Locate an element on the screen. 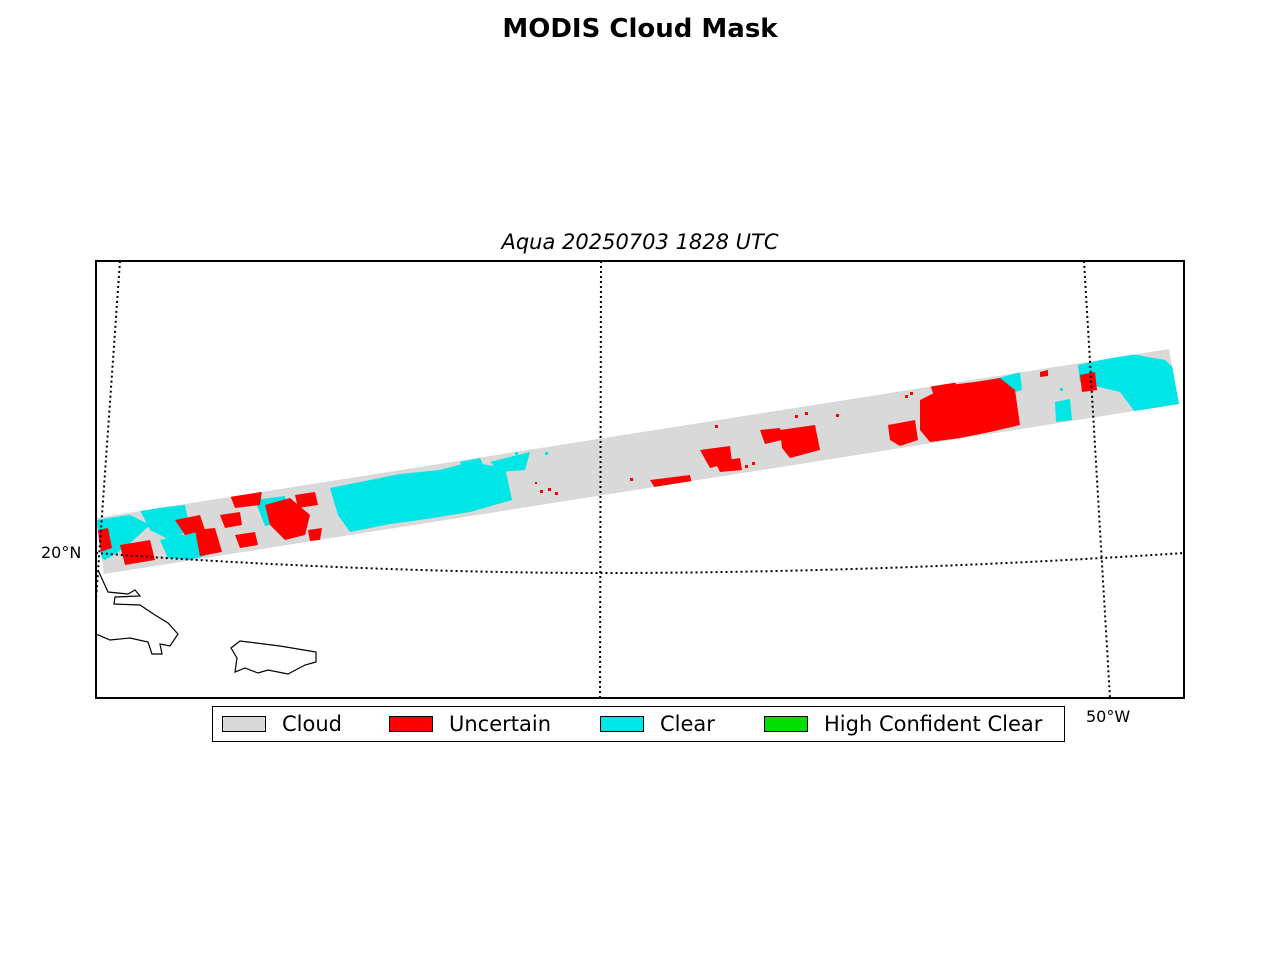  legend-label-clear: Clear is located at coordinates (687, 724).